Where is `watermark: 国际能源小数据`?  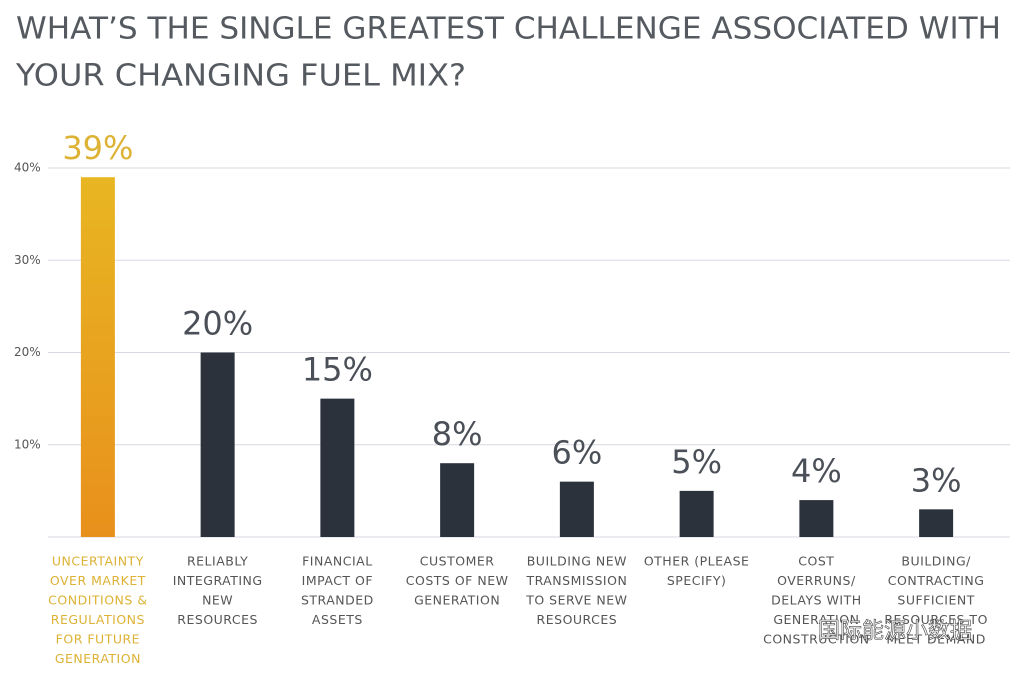
watermark: 国际能源小数据 is located at coordinates (895, 631).